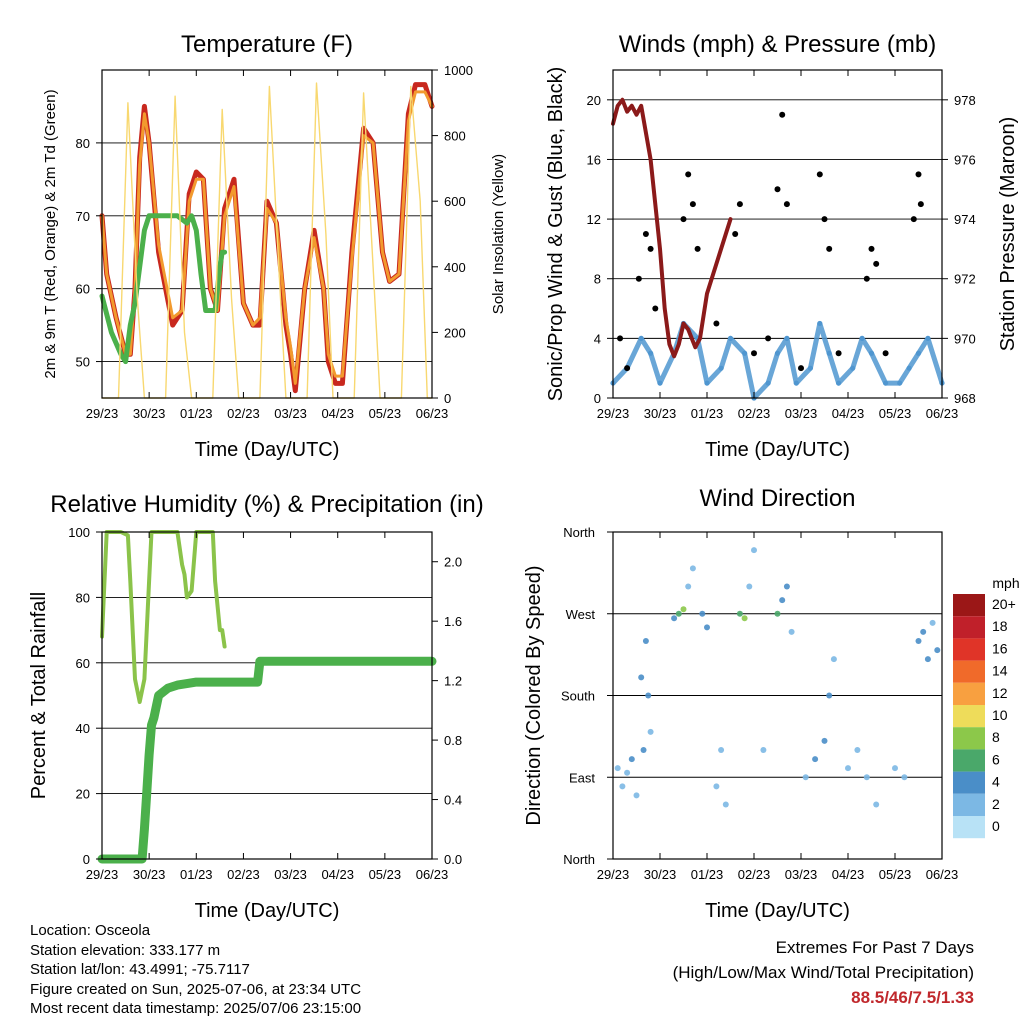 The height and width of the screenshot is (1024, 1024). I want to click on y-axis-label: 2m & 9m T (Red, Orange) & 2m Td (Green), so click(50, 233).